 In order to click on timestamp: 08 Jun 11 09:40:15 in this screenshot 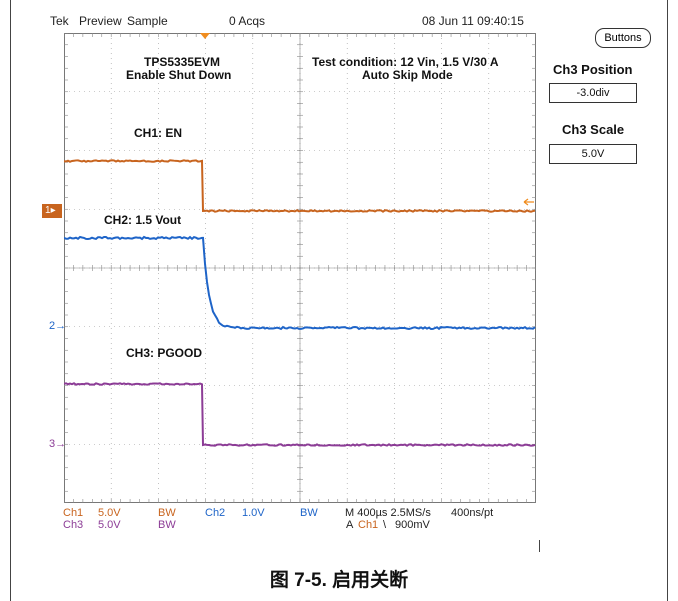, I will do `click(473, 21)`.